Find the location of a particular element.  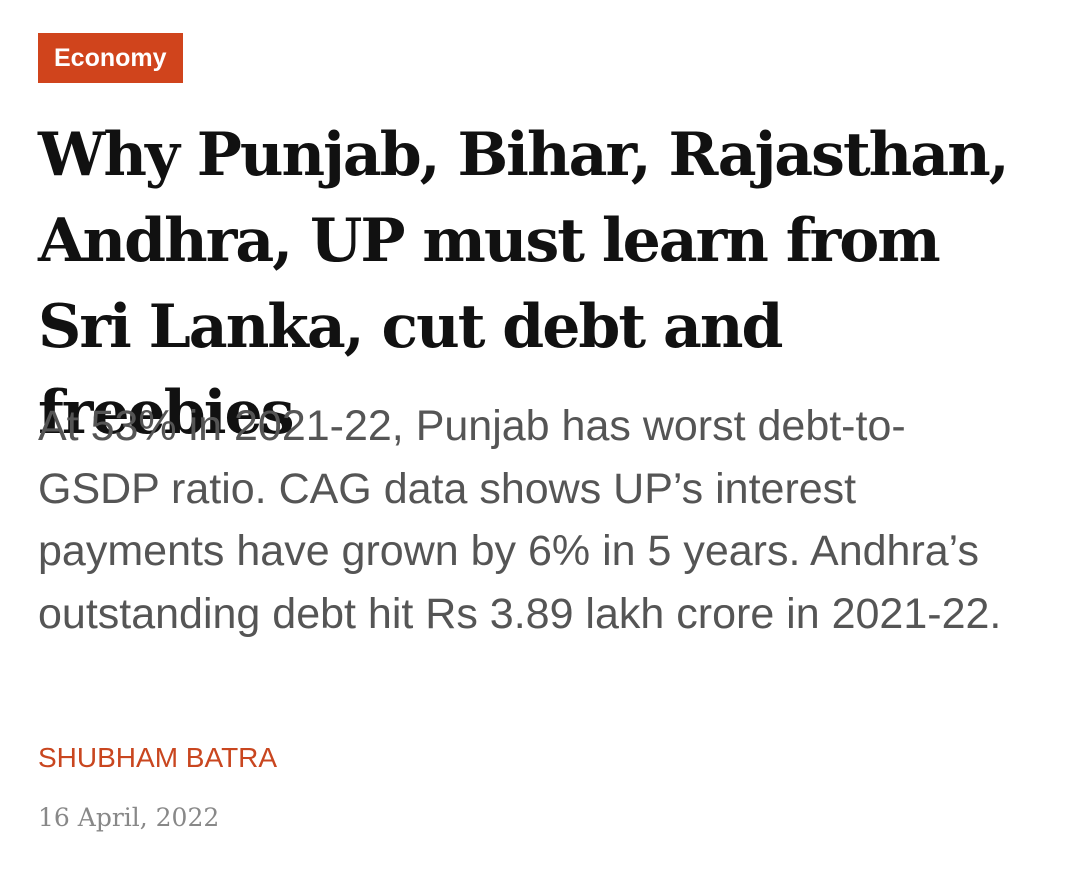

date: 16 April, 2022 is located at coordinates (129, 817).